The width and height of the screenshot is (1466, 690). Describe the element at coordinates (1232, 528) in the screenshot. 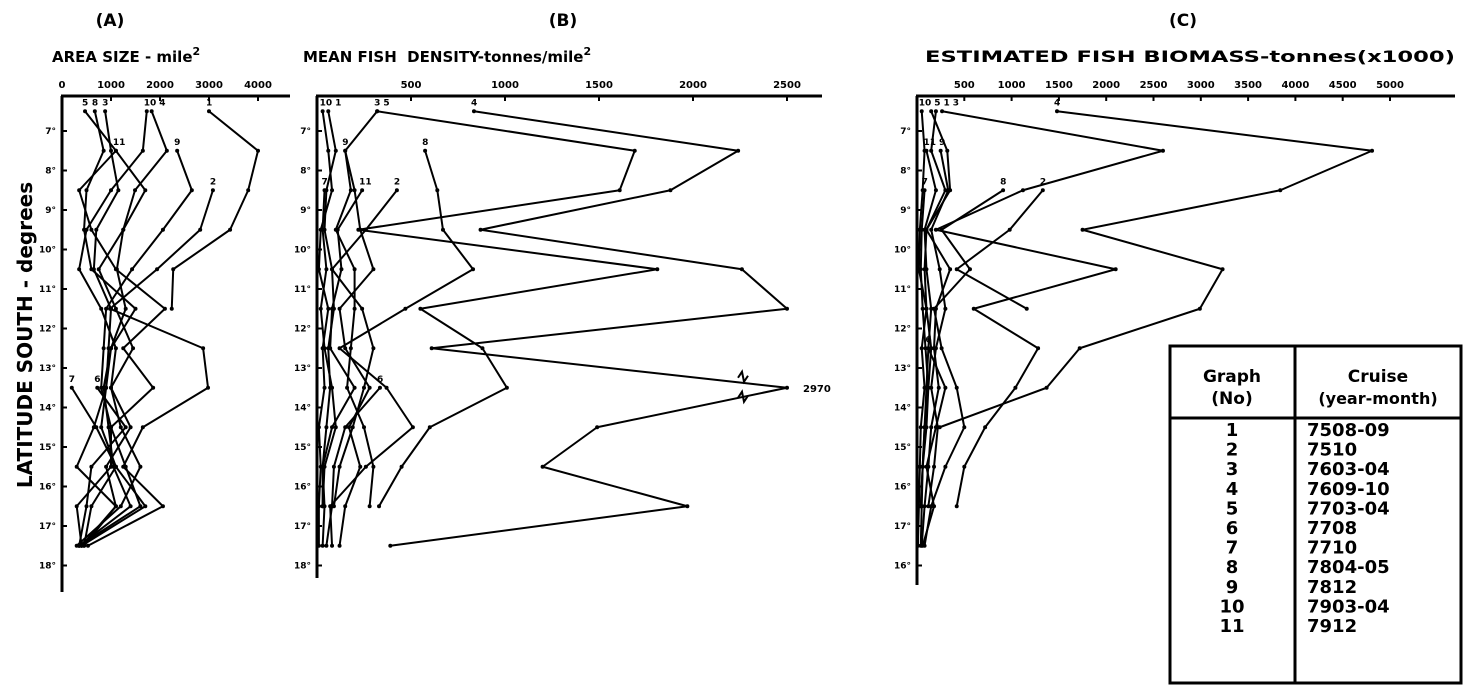

I see `legend-graph-number: 6` at that location.